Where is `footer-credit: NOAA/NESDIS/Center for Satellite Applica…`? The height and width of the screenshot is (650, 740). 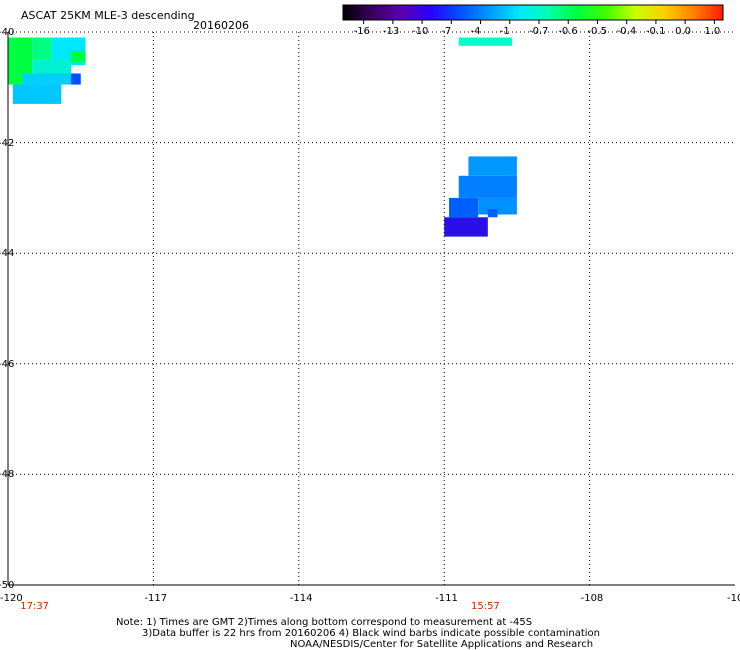
footer-credit: NOAA/NESDIS/Center for Satellite Applica… is located at coordinates (442, 644).